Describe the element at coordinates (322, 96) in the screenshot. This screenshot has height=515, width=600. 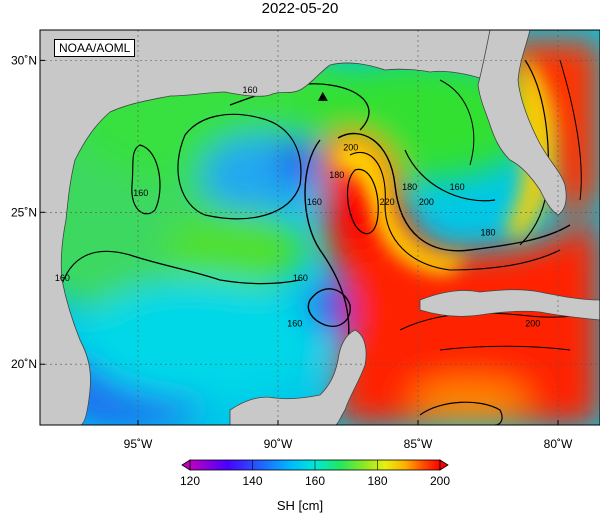
I see `station-marker` at that location.